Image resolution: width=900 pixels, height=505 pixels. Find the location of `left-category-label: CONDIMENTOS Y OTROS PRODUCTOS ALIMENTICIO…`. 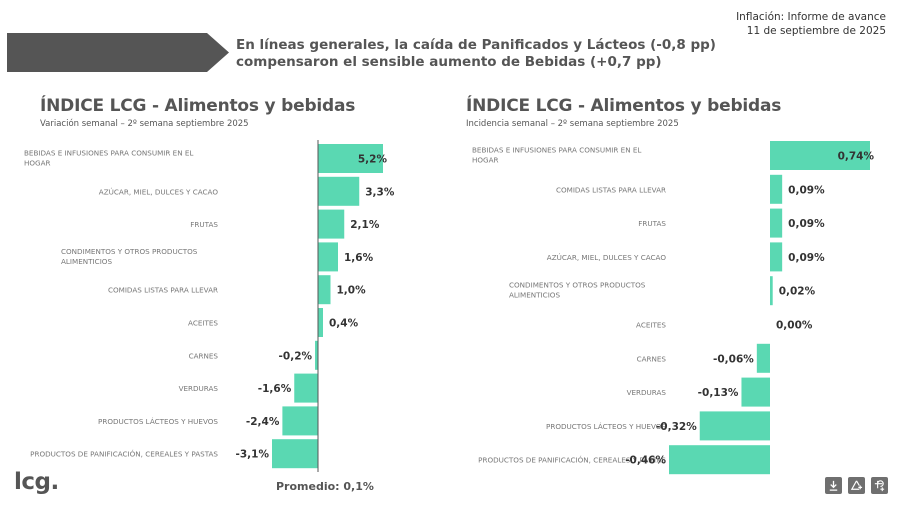

left-category-label: CONDIMENTOS Y OTROS PRODUCTOS ALIMENTICIO… is located at coordinates (129, 256).